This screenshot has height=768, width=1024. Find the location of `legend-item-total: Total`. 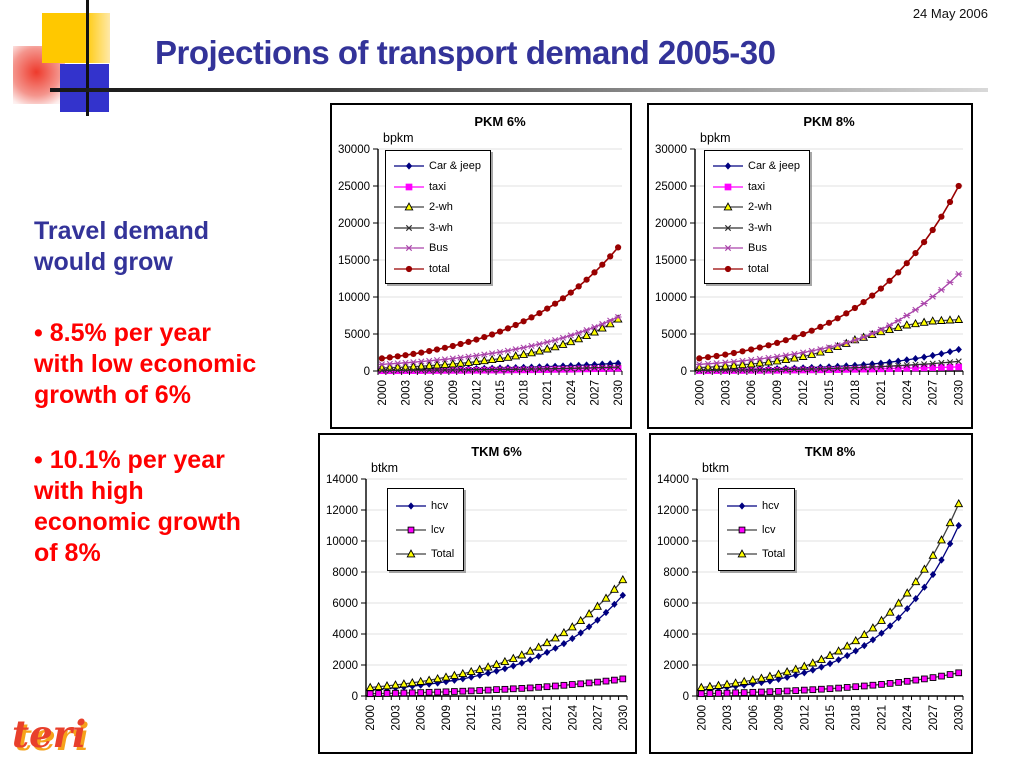

legend-item-total: Total is located at coordinates (755, 554).